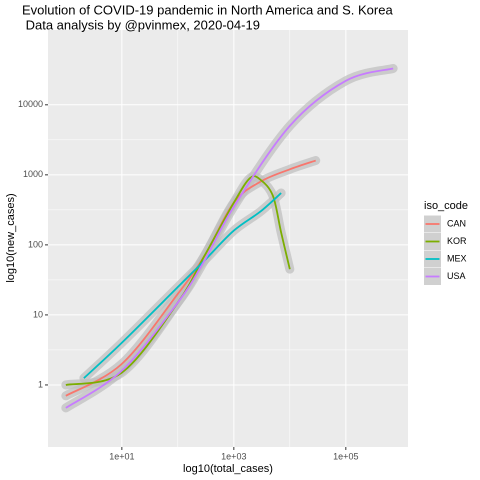  I want to click on x-tick-label: 1e+03, so click(233, 456).